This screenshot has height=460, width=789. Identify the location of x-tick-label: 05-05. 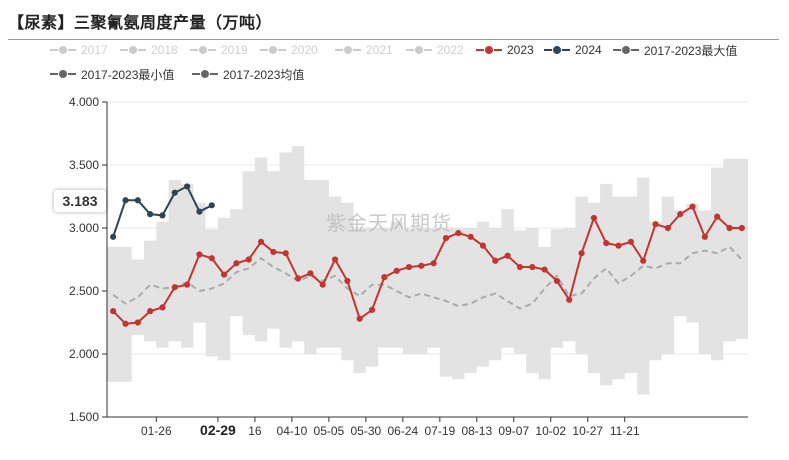
(329, 431).